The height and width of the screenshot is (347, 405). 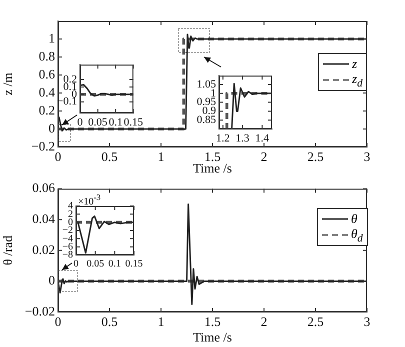 I want to click on x-tick-label: 1.4, so click(x=262, y=138).